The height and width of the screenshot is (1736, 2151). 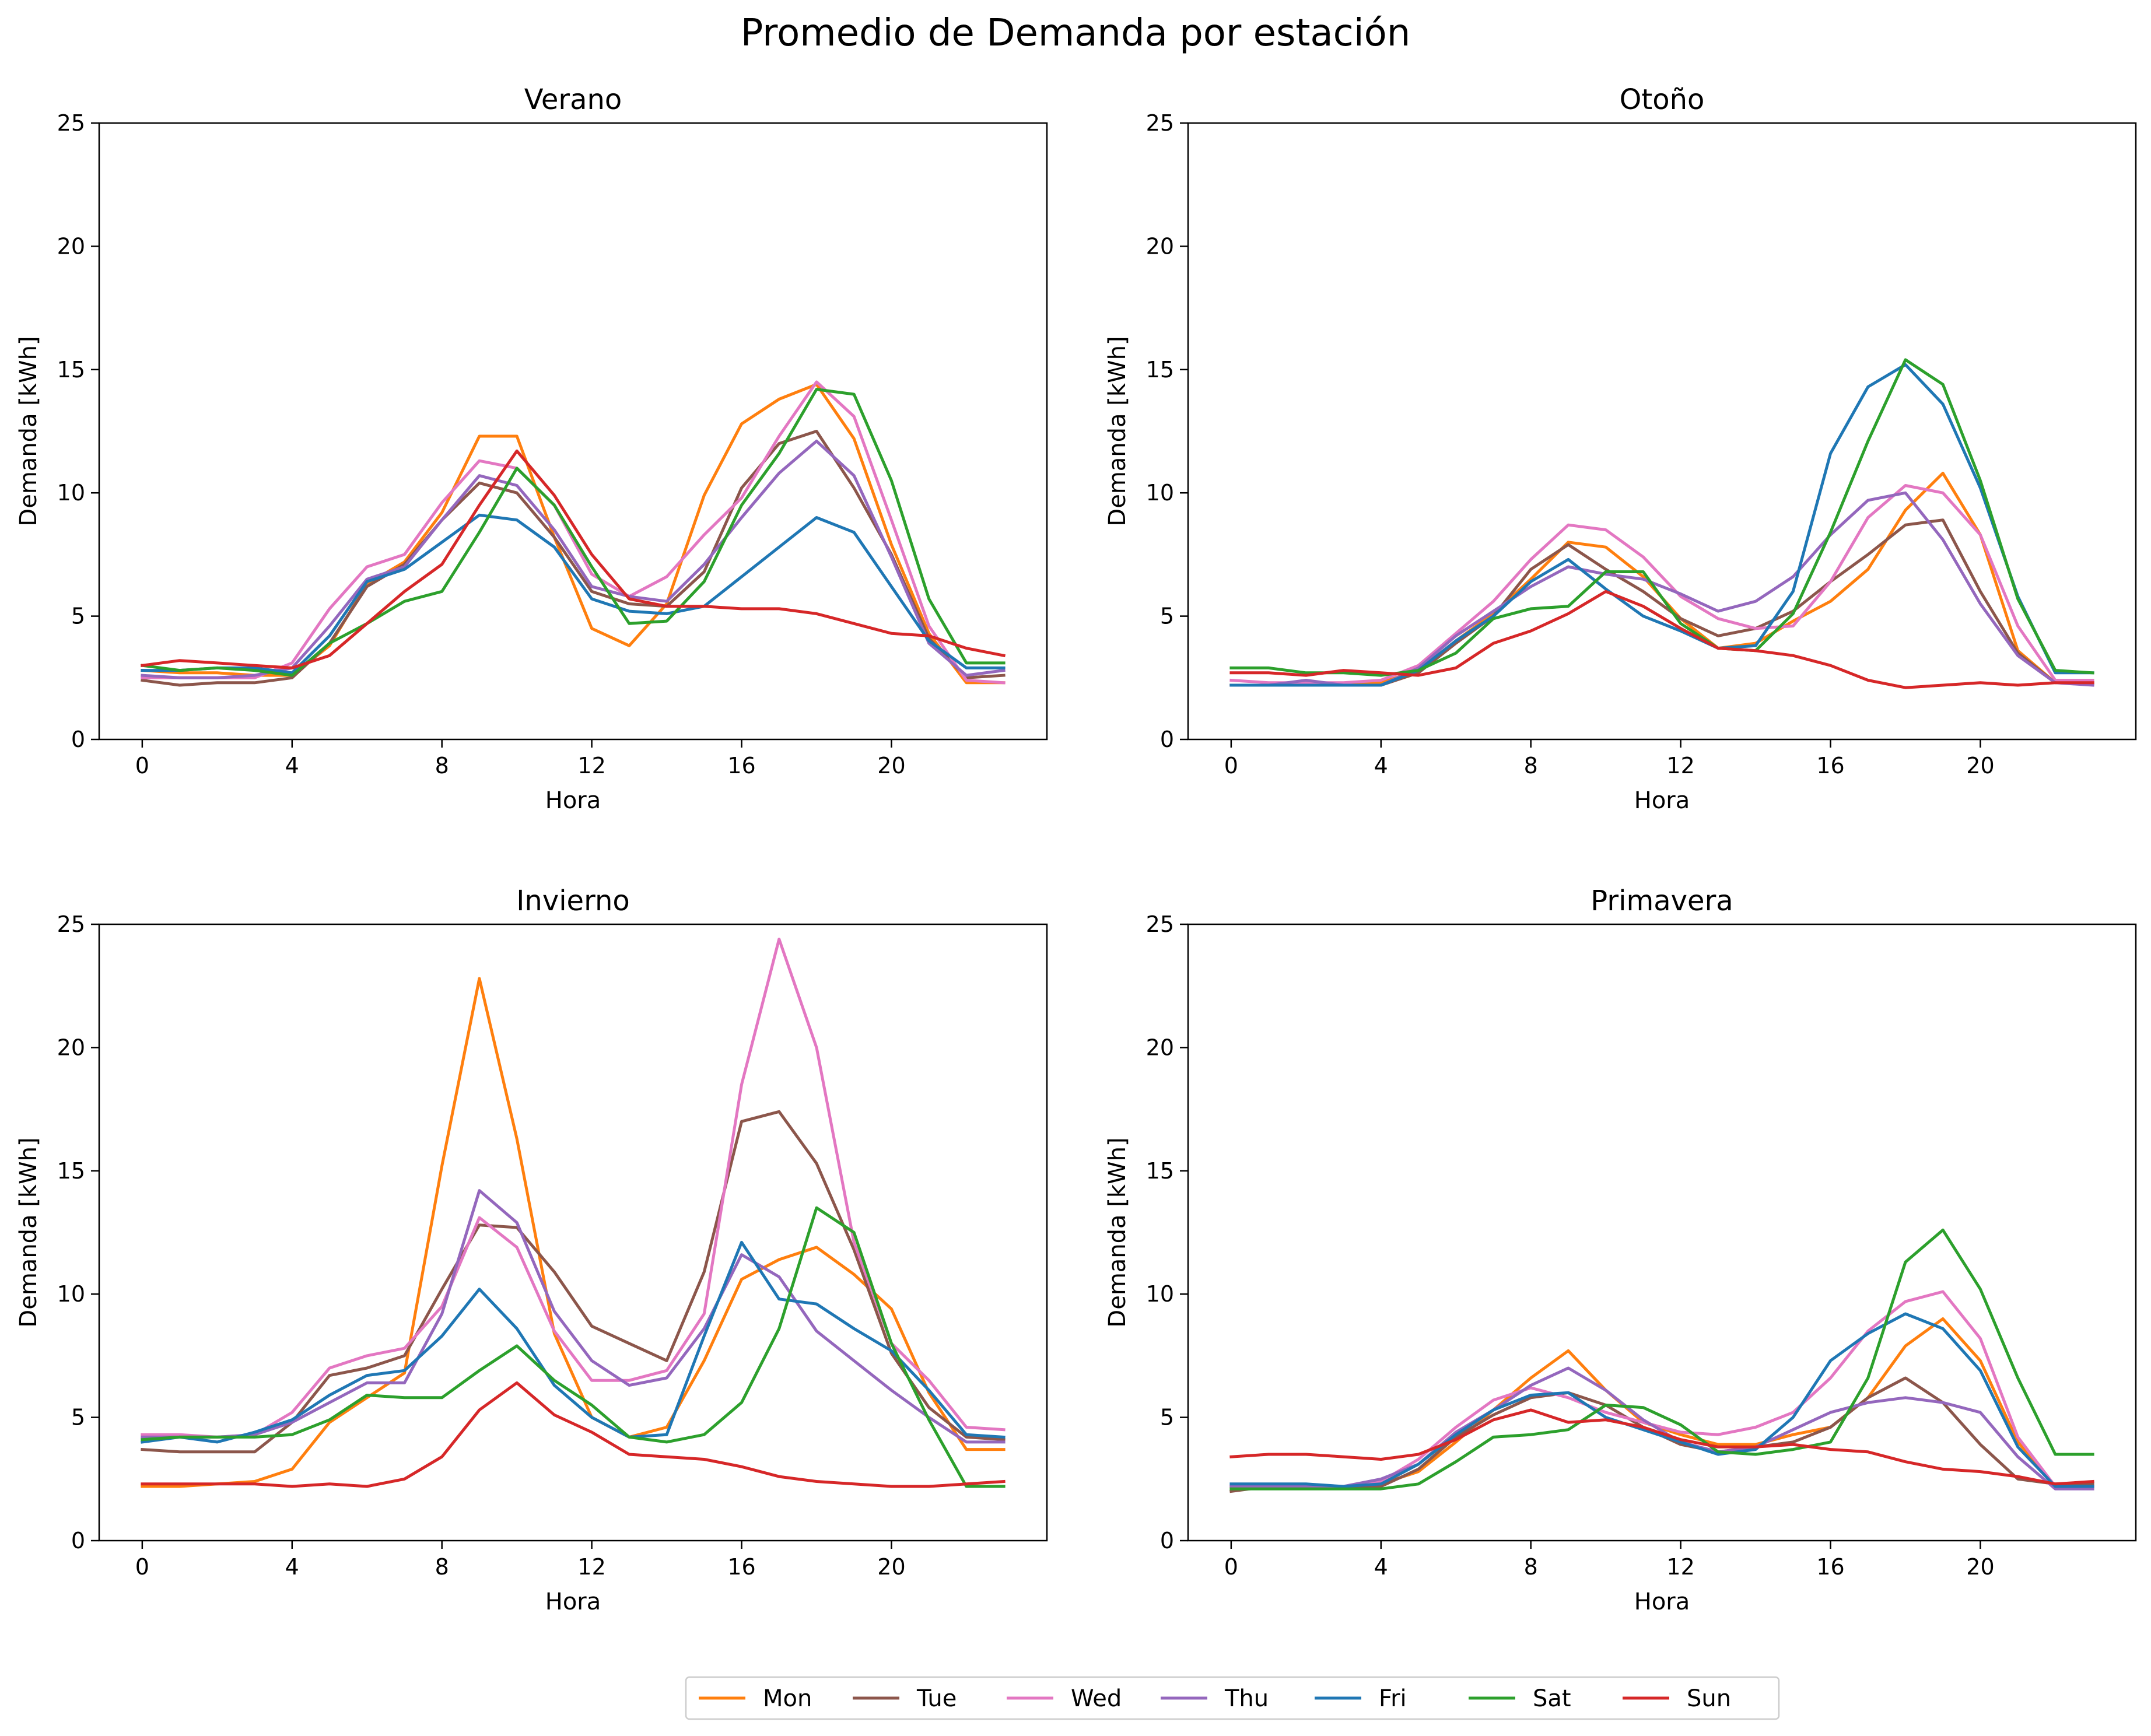 I want to click on legend-label: Fri, so click(x=1393, y=1698).